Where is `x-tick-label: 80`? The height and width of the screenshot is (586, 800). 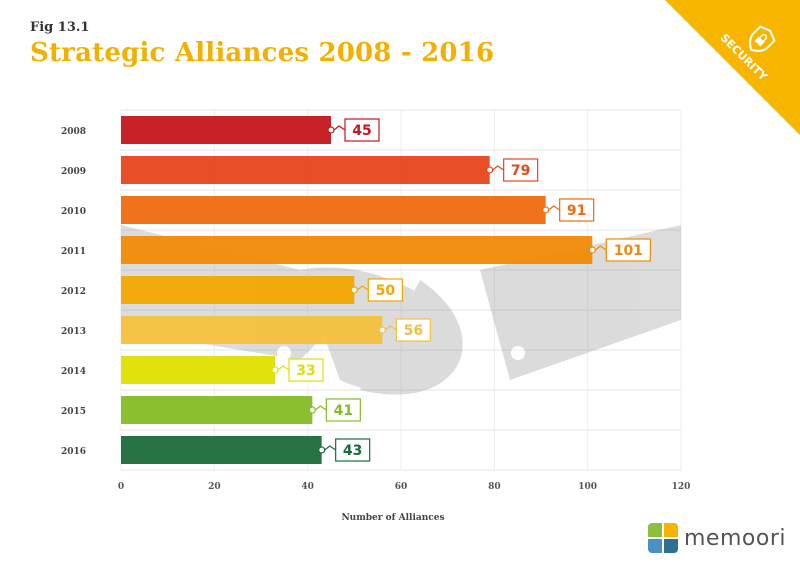 x-tick-label: 80 is located at coordinates (494, 487).